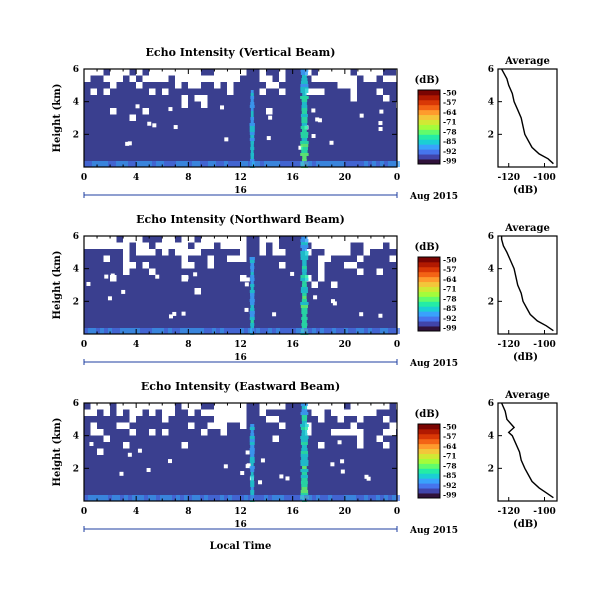 This screenshot has height=602, width=610. I want to click on y-tick-label: 6, so click(76, 237).